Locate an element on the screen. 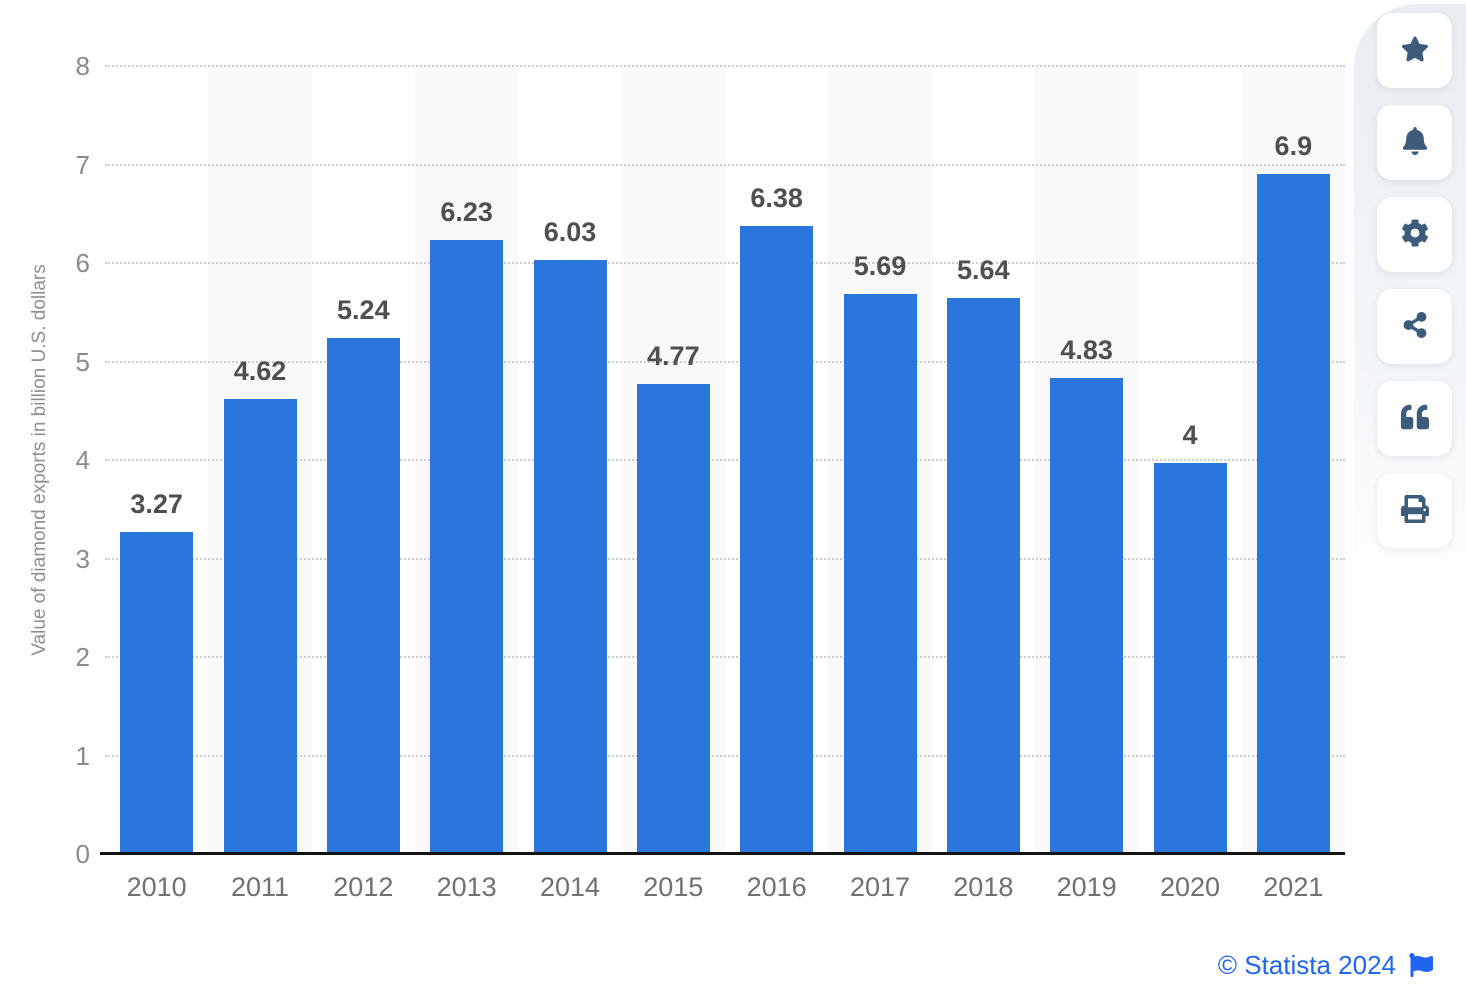  bar-2014 is located at coordinates (570, 557).